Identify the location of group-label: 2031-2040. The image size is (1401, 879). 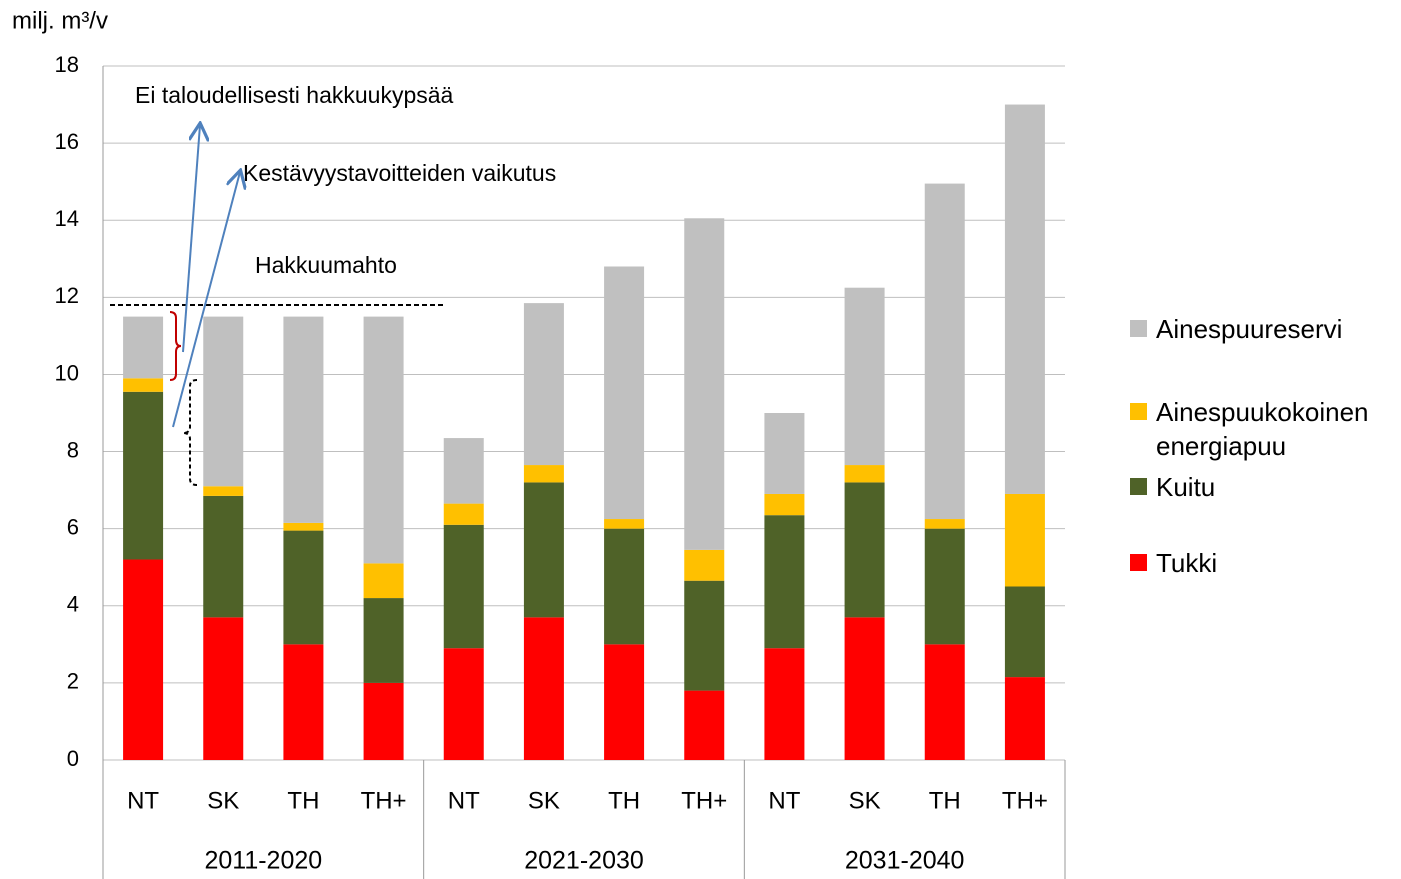
(905, 861).